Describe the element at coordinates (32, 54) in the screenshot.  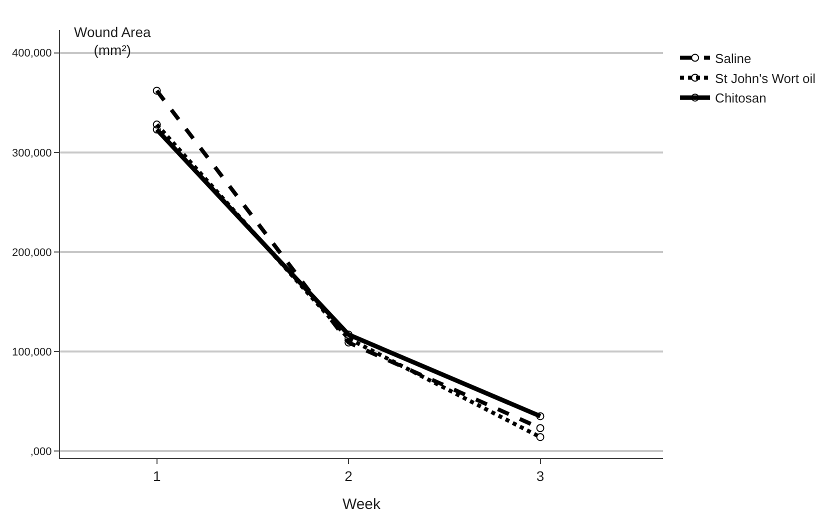
I see `y-tick-label: 400,000` at that location.